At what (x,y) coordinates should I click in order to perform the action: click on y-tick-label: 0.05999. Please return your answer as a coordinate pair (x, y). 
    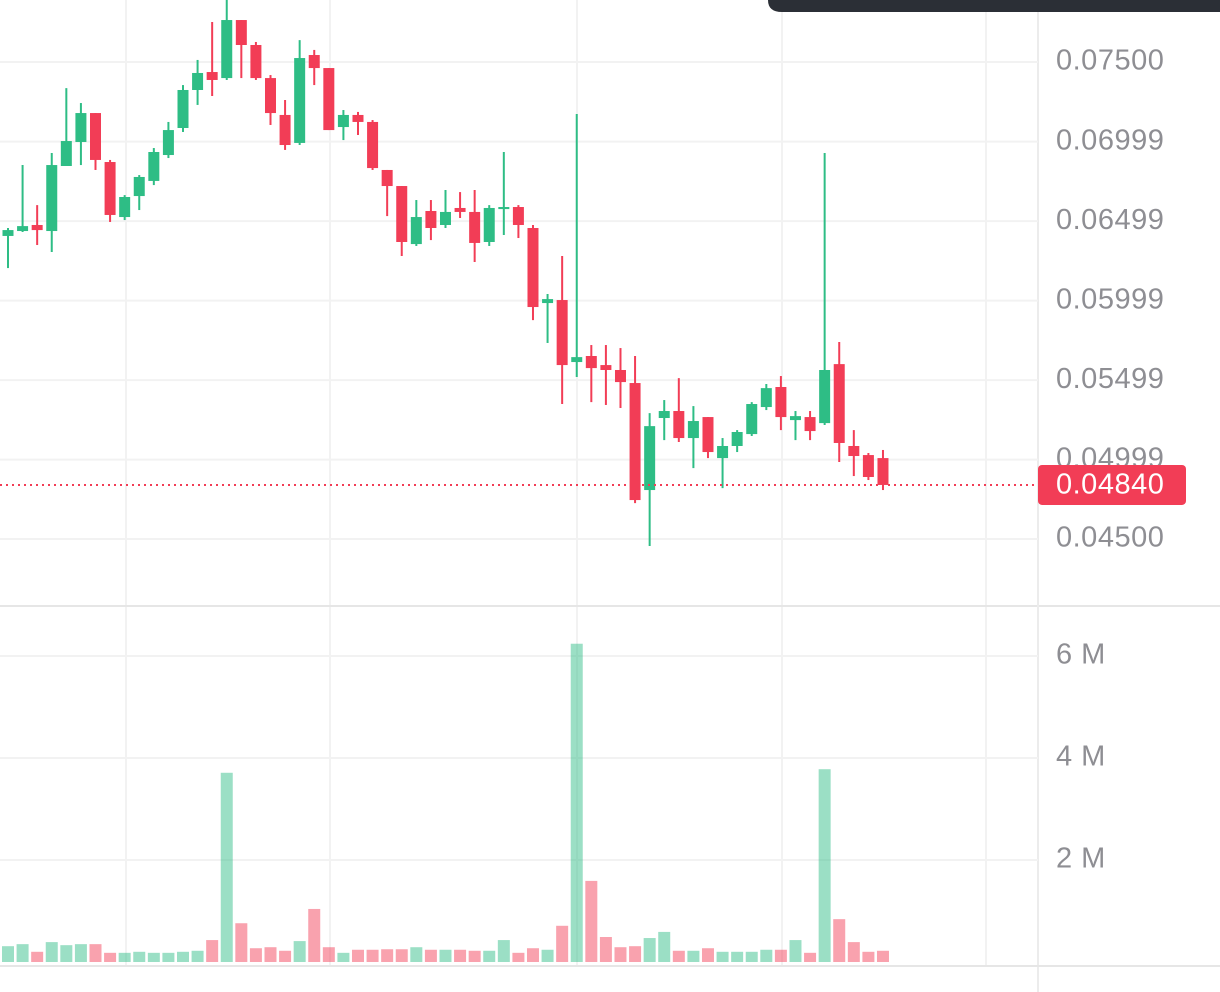
    Looking at the image, I should click on (1110, 299).